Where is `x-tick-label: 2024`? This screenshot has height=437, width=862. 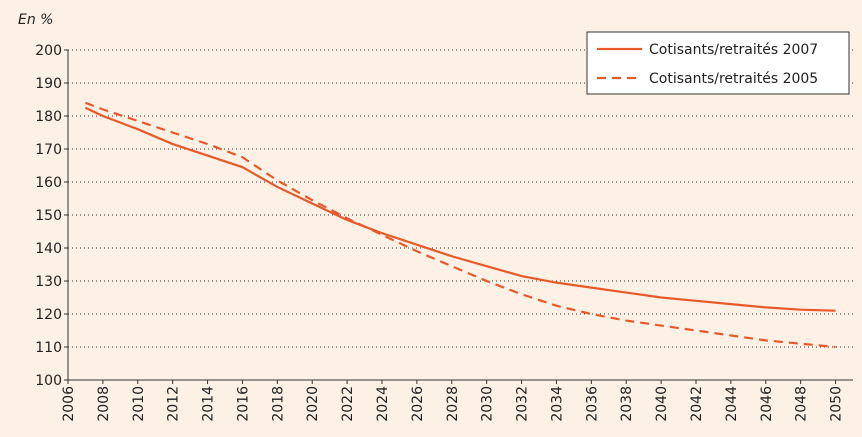
x-tick-label: 2024 is located at coordinates (383, 404).